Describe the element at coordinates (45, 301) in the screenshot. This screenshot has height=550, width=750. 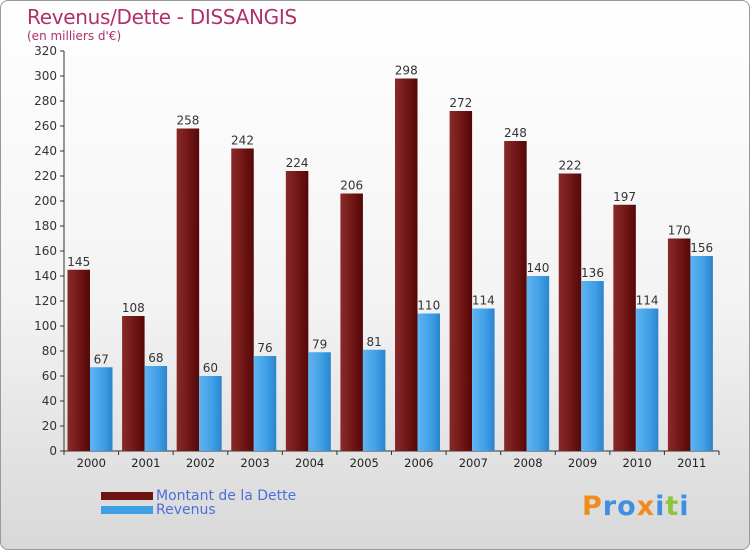
I see `y-tick-label: 120` at that location.